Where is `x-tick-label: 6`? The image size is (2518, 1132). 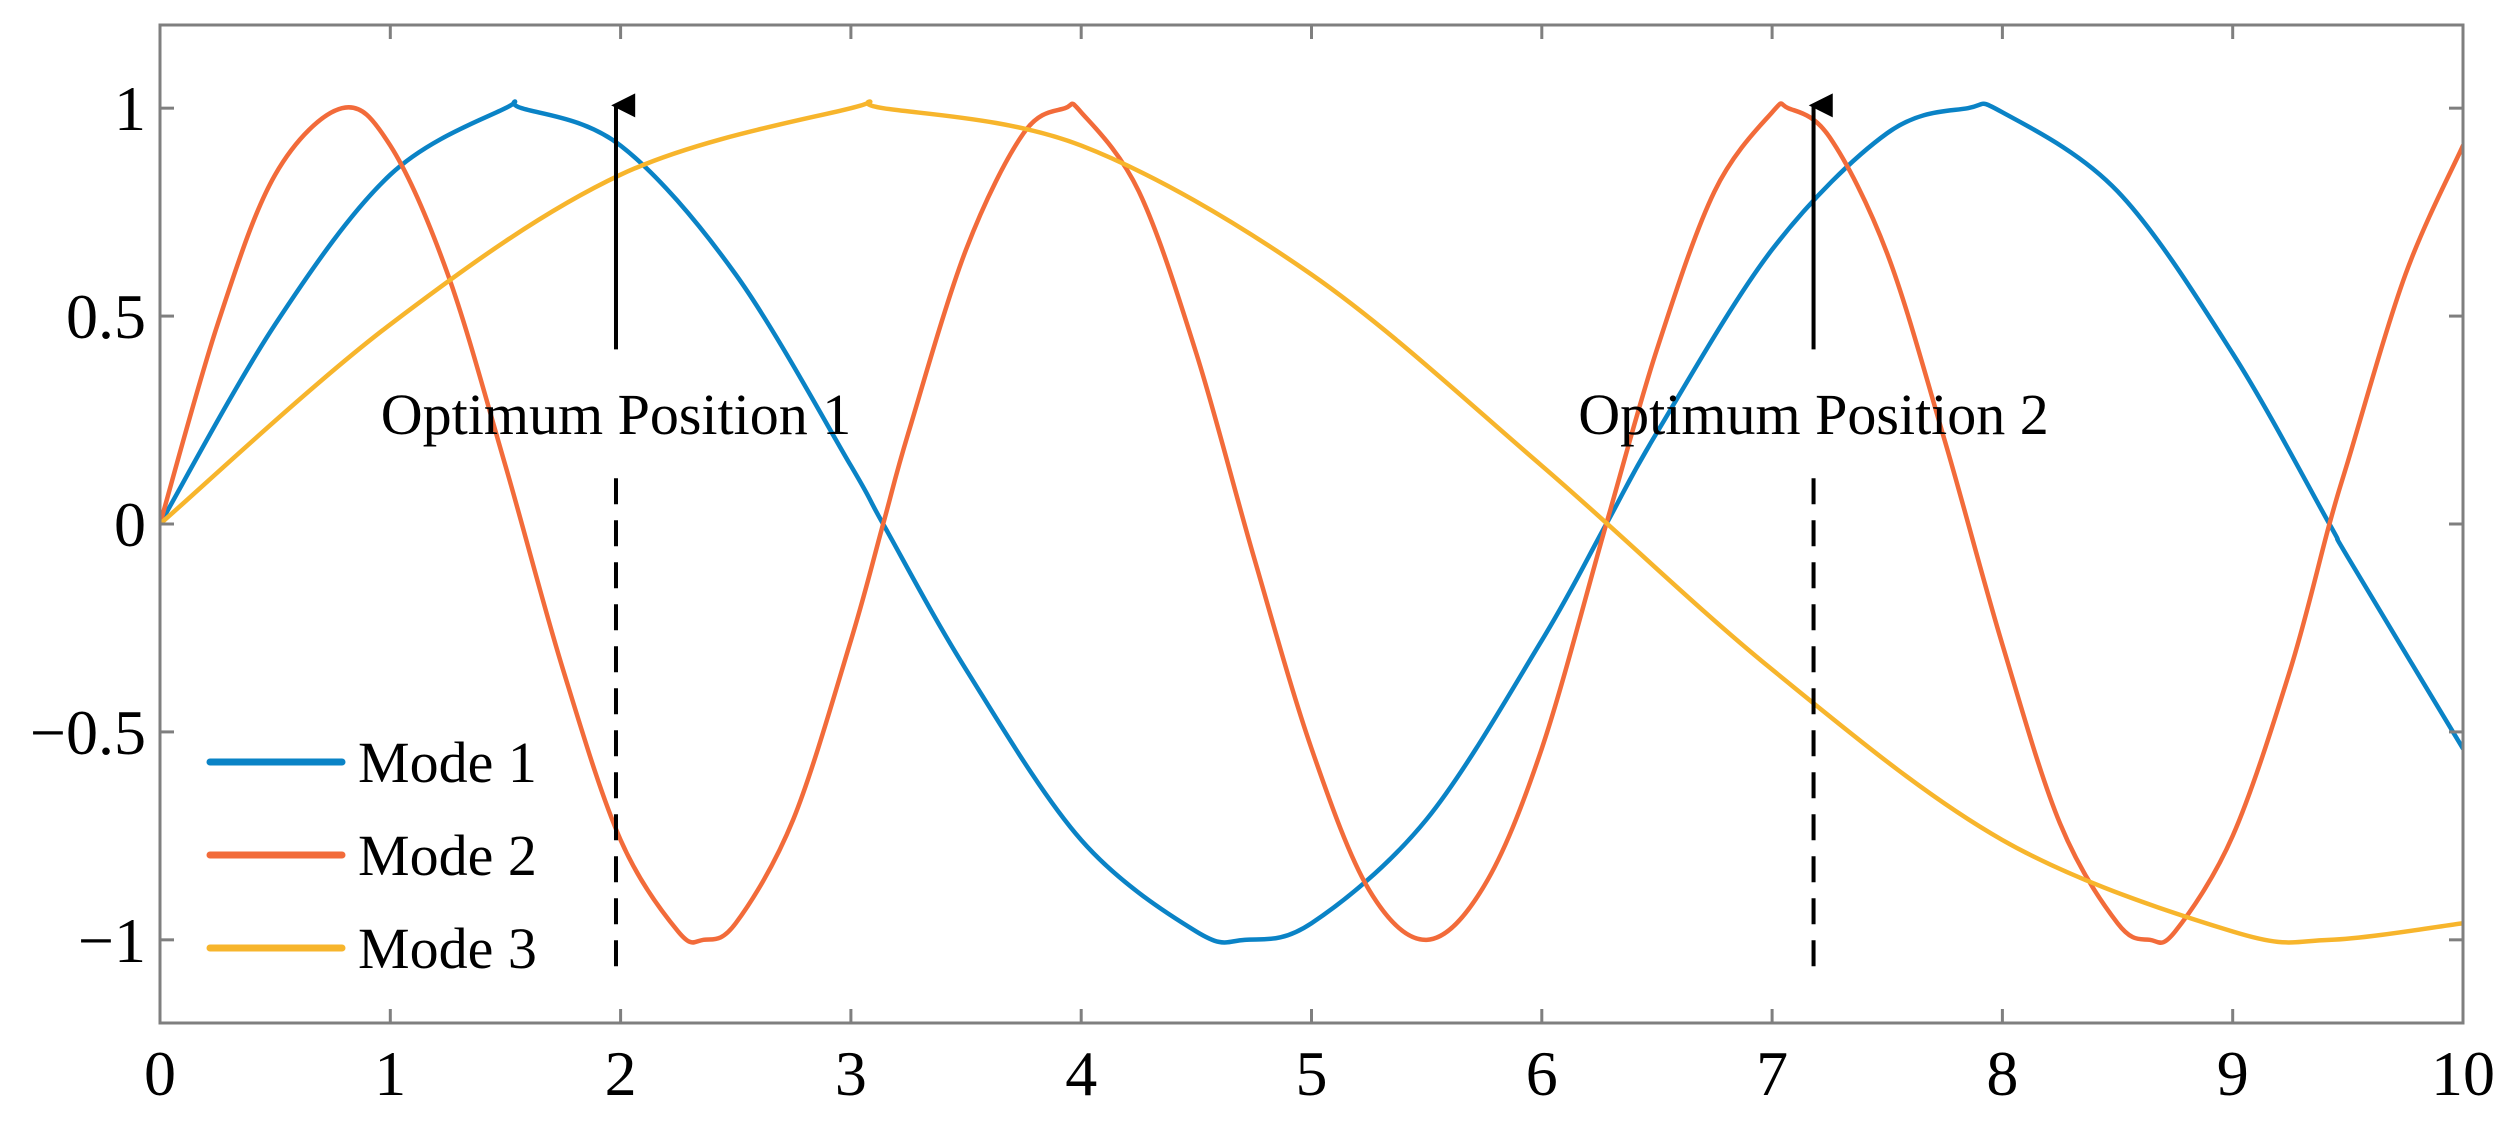 x-tick-label: 6 is located at coordinates (1542, 1073).